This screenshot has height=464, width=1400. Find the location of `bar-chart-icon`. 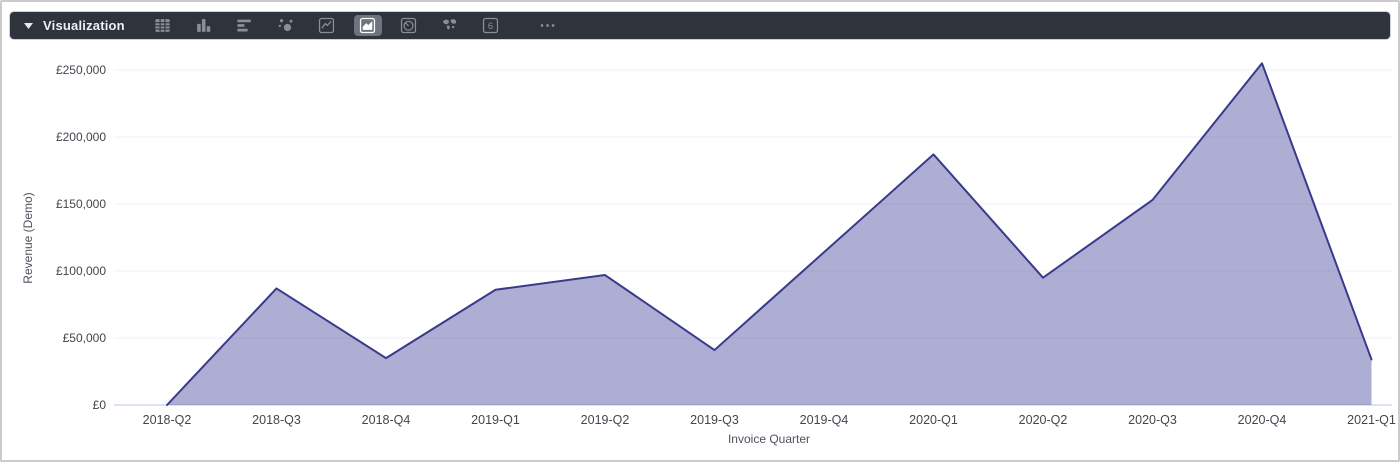

bar-chart-icon is located at coordinates (204, 25).